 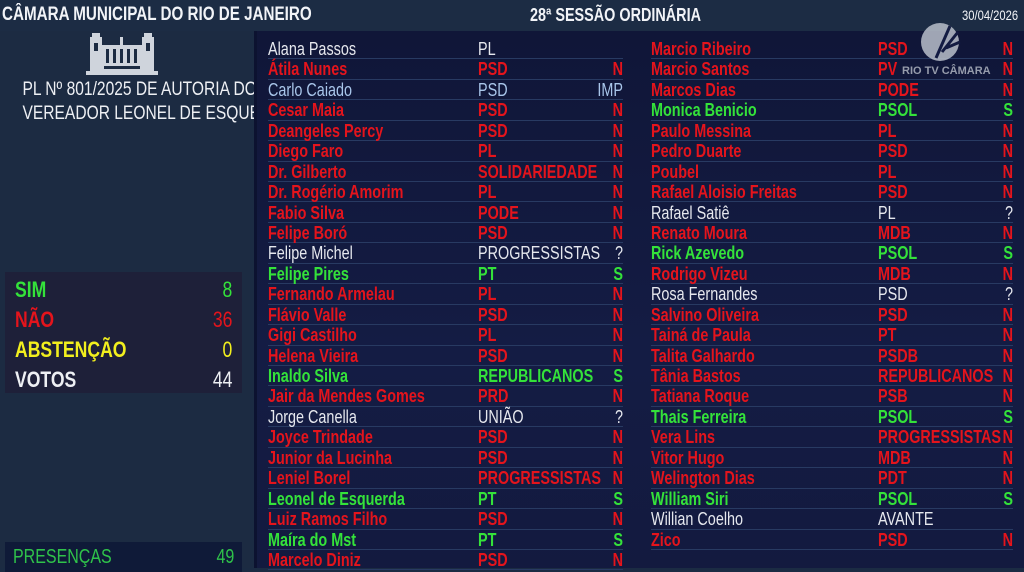 What do you see at coordinates (832, 172) in the screenshot?
I see `councillor-row: Poubel PL N` at bounding box center [832, 172].